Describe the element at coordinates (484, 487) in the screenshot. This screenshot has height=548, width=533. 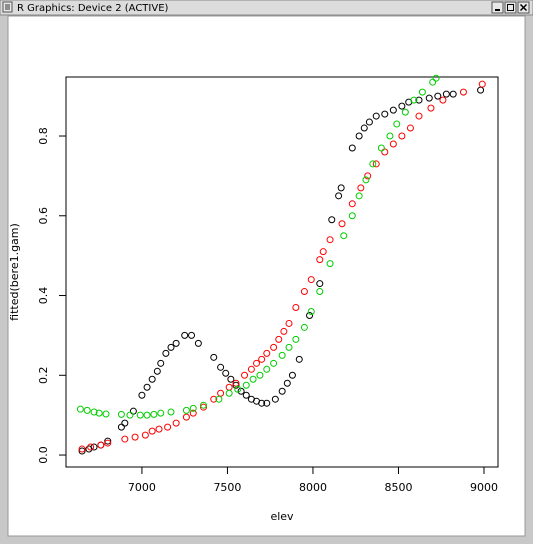
I see `x-tick-label: 9000` at that location.